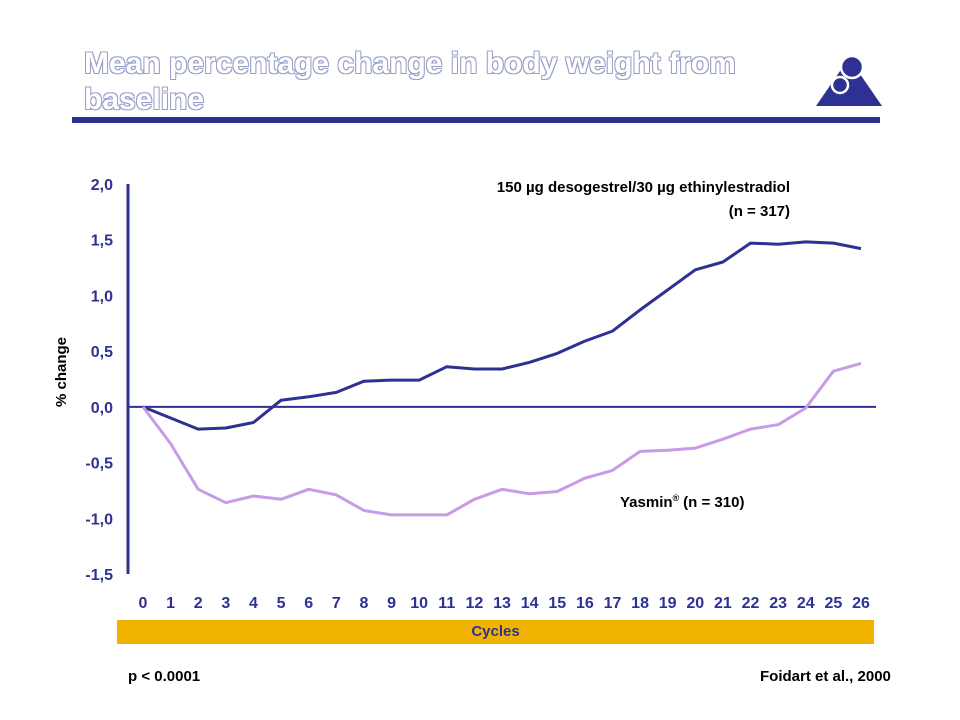 The height and width of the screenshot is (720, 960). What do you see at coordinates (825, 676) in the screenshot?
I see `citation: Foidart et al., 2000` at bounding box center [825, 676].